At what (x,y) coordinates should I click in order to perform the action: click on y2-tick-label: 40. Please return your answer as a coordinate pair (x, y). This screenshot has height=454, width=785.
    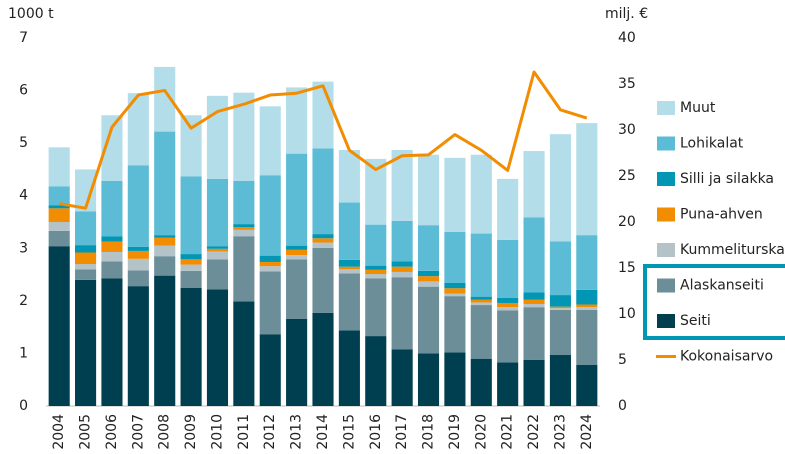
    Looking at the image, I should click on (627, 38).